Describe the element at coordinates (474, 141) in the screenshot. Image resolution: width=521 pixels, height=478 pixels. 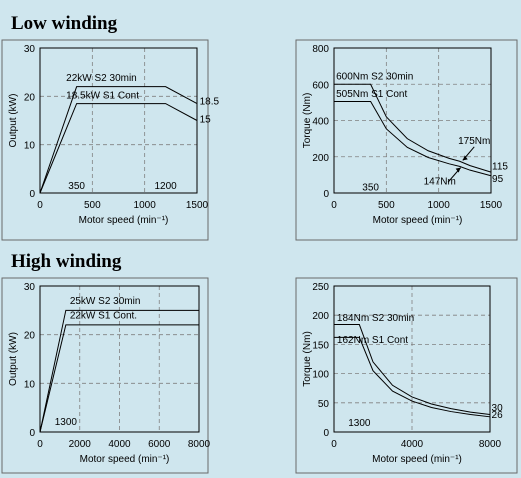
I see `annotation-label: 175Nm` at that location.